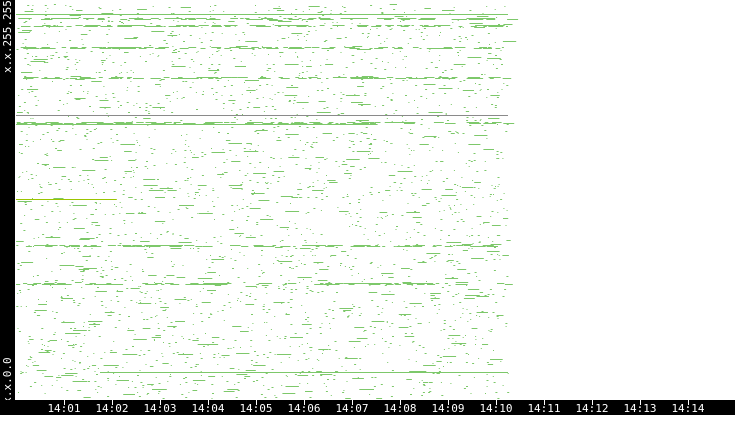  Describe the element at coordinates (262, 115) in the screenshot. I see `scan-line` at that location.